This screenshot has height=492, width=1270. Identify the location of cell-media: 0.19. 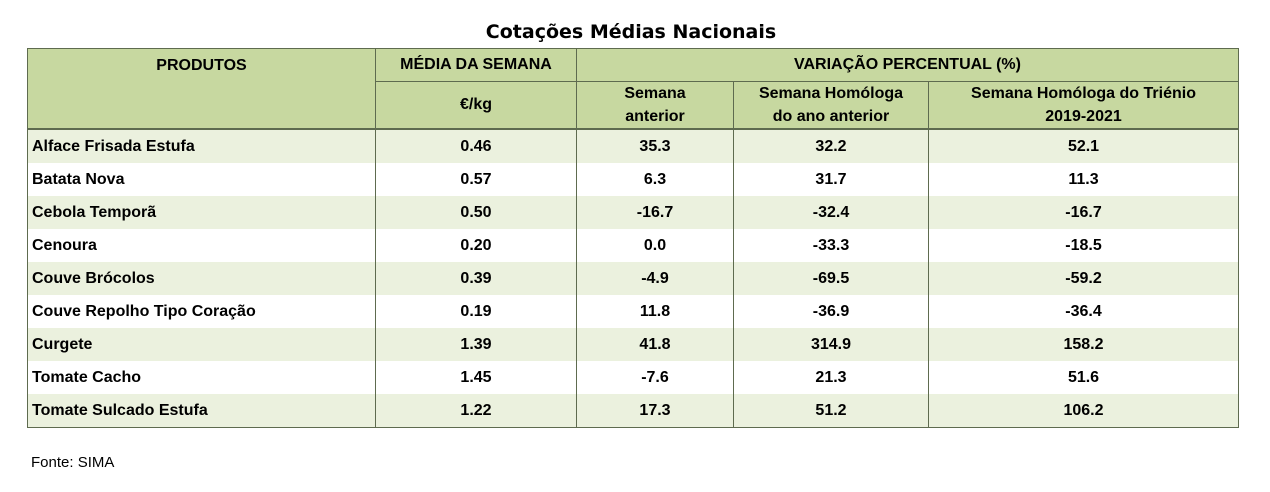
(476, 311).